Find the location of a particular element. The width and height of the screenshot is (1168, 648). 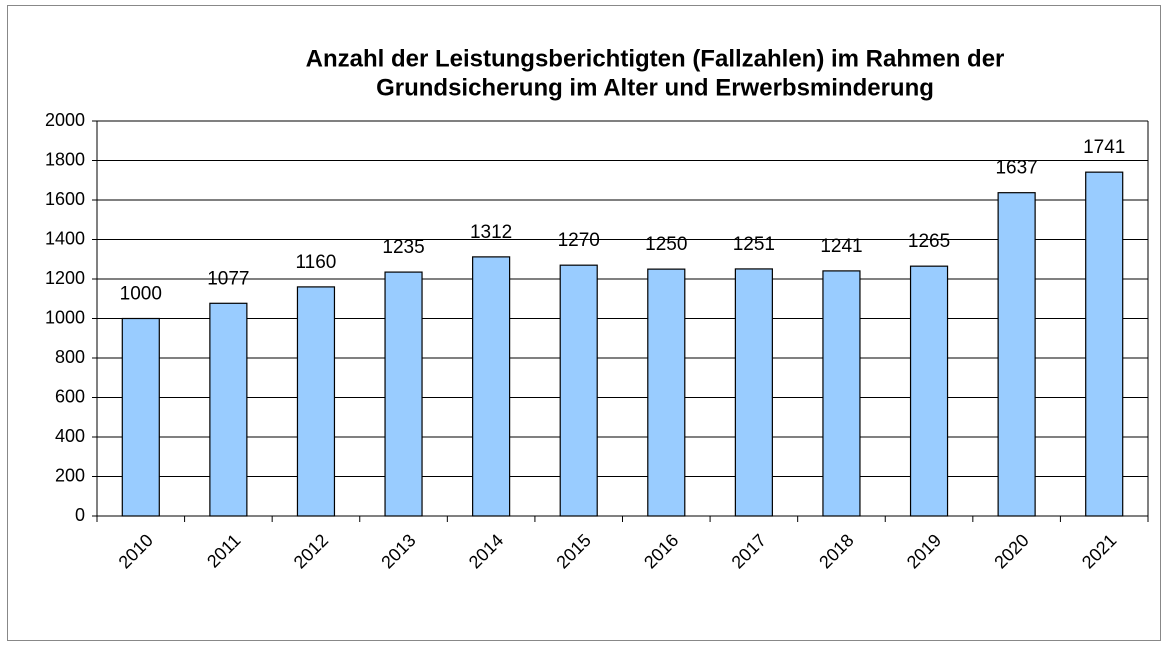

value-label: 1312 is located at coordinates (491, 232).